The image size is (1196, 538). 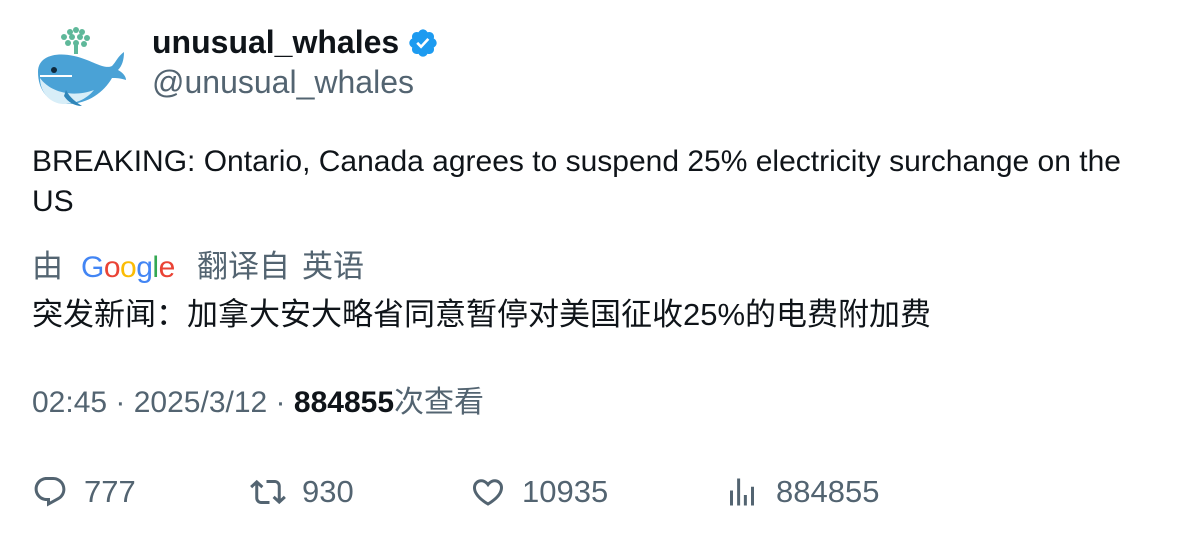 What do you see at coordinates (243, 266) in the screenshot?
I see `translated-from-label: 翻译自` at bounding box center [243, 266].